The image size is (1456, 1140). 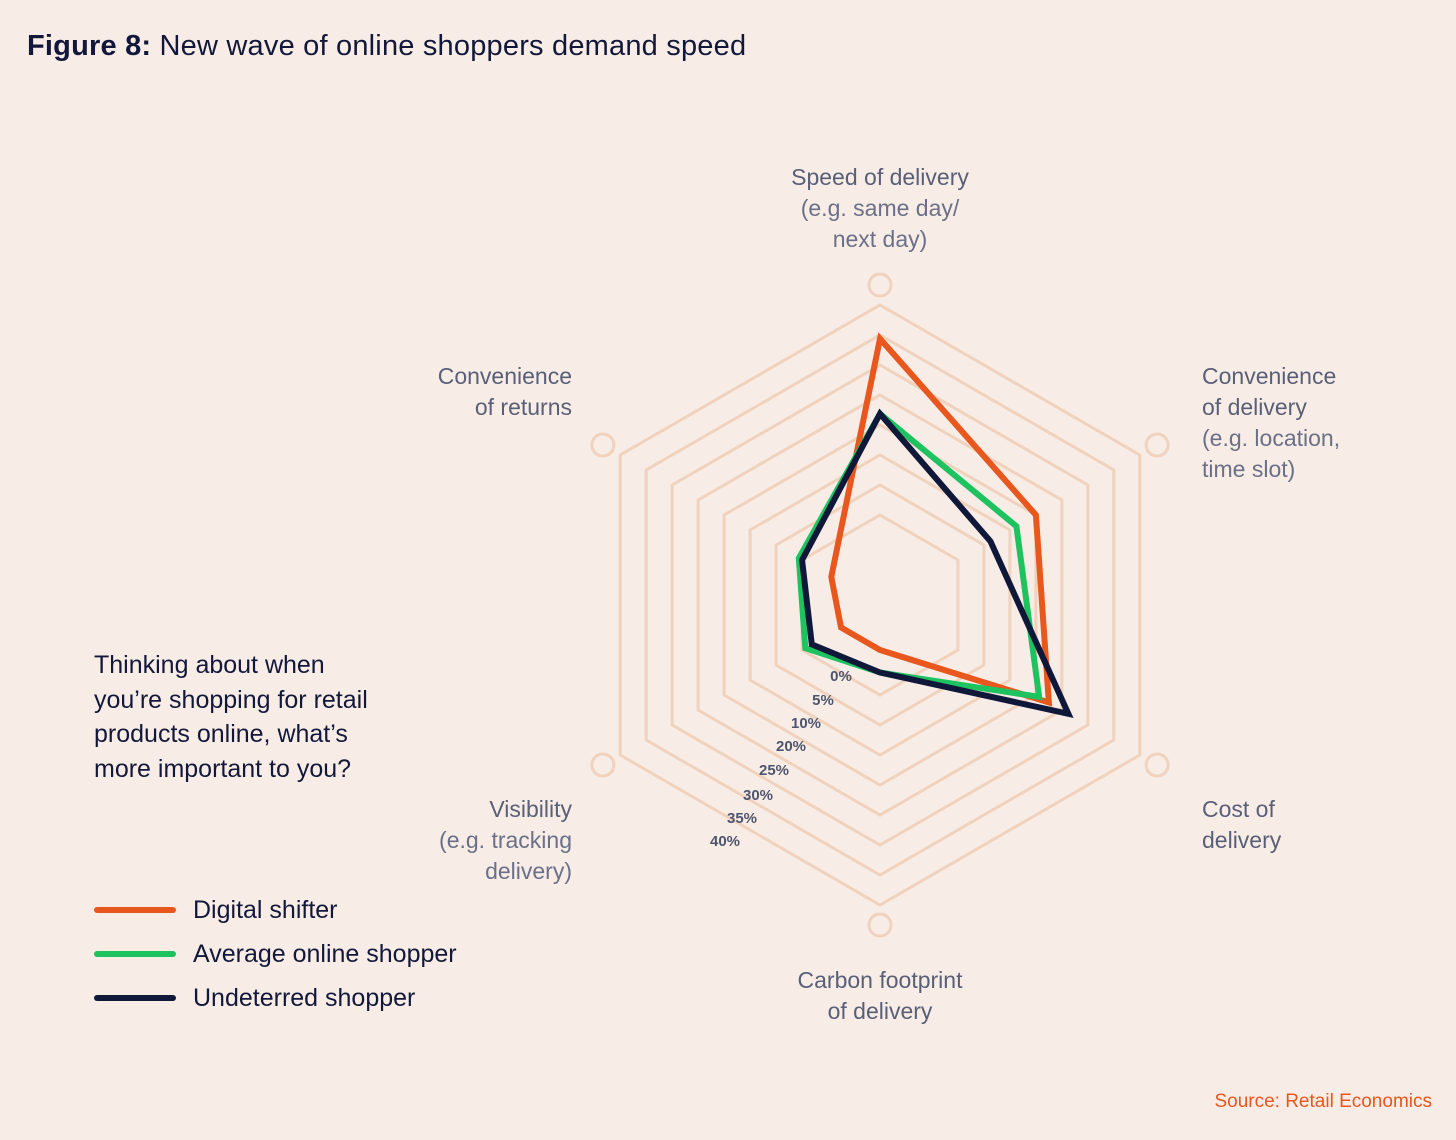 What do you see at coordinates (806, 723) in the screenshot?
I see `tick-label: 10%` at bounding box center [806, 723].